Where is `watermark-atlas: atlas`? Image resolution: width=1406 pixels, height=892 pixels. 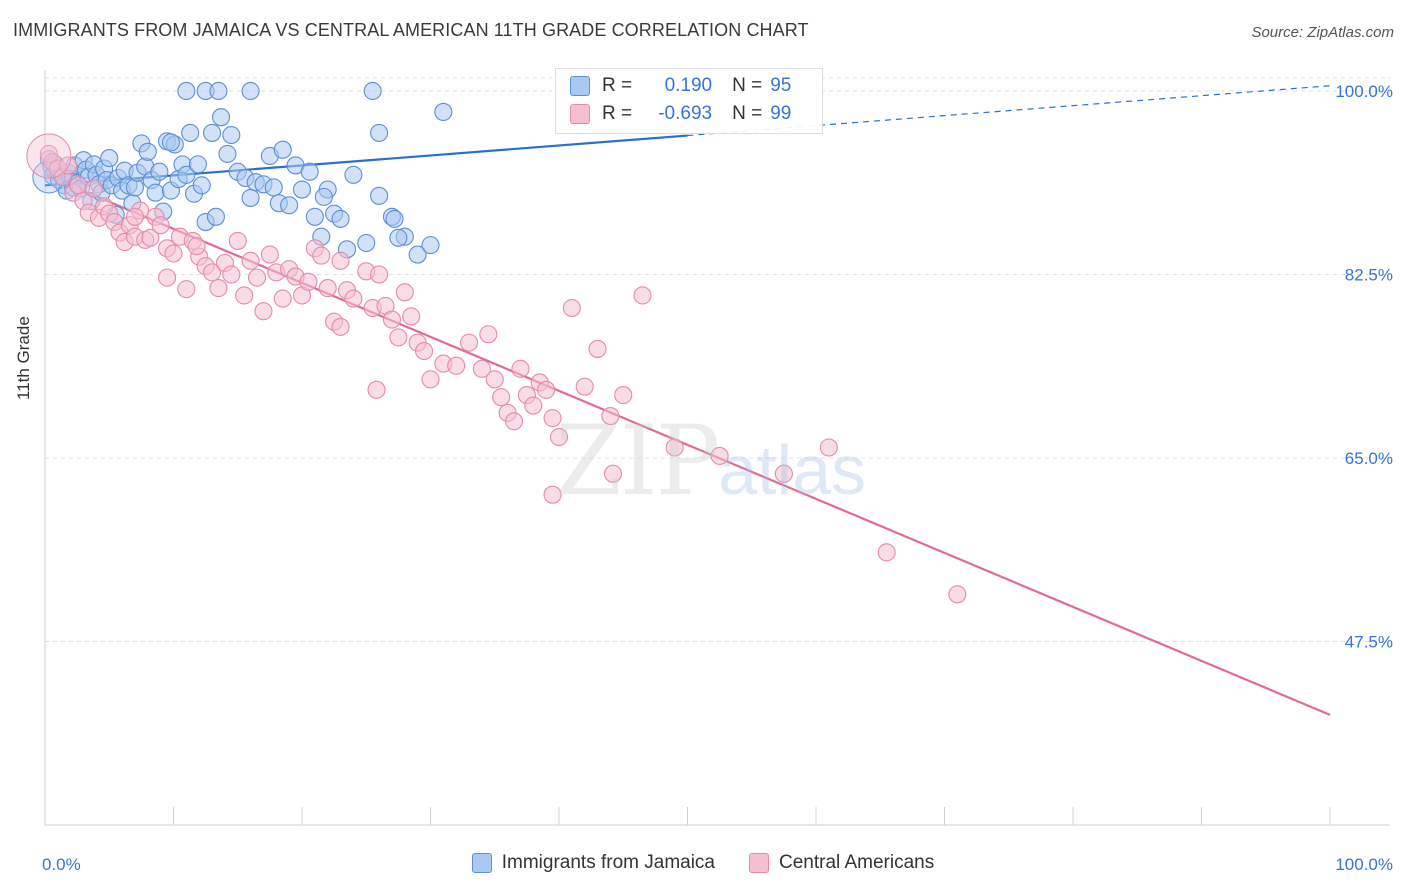 watermark-atlas: atlas is located at coordinates (792, 470).